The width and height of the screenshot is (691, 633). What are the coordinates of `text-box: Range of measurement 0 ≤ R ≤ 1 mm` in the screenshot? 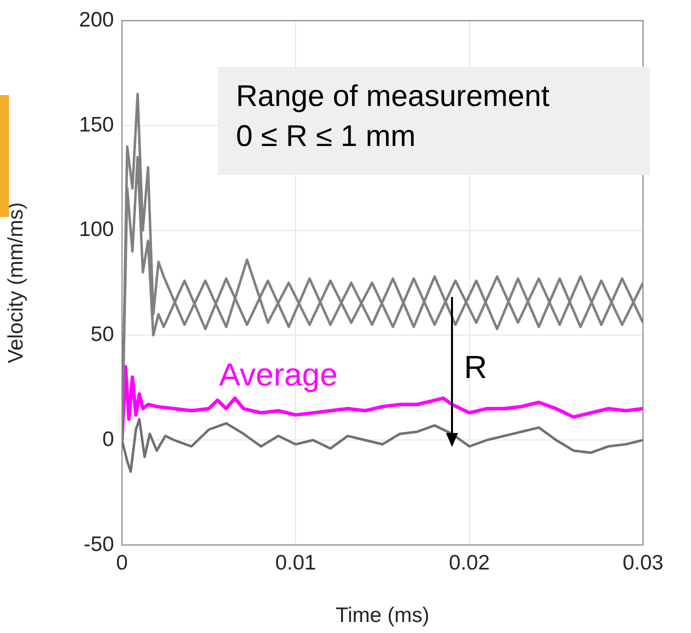 It's located at (434, 121).